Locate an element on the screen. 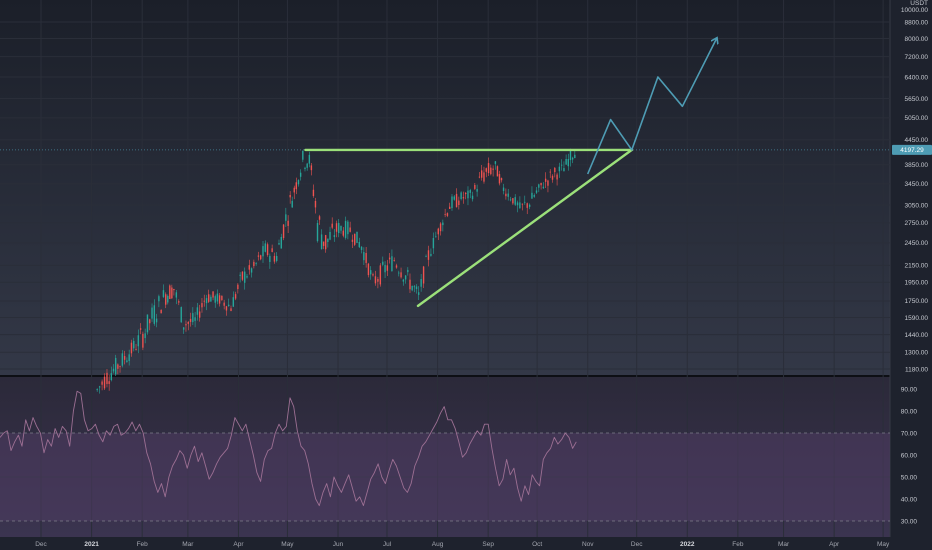  price-tick-label: 2150.00 is located at coordinates (917, 266).